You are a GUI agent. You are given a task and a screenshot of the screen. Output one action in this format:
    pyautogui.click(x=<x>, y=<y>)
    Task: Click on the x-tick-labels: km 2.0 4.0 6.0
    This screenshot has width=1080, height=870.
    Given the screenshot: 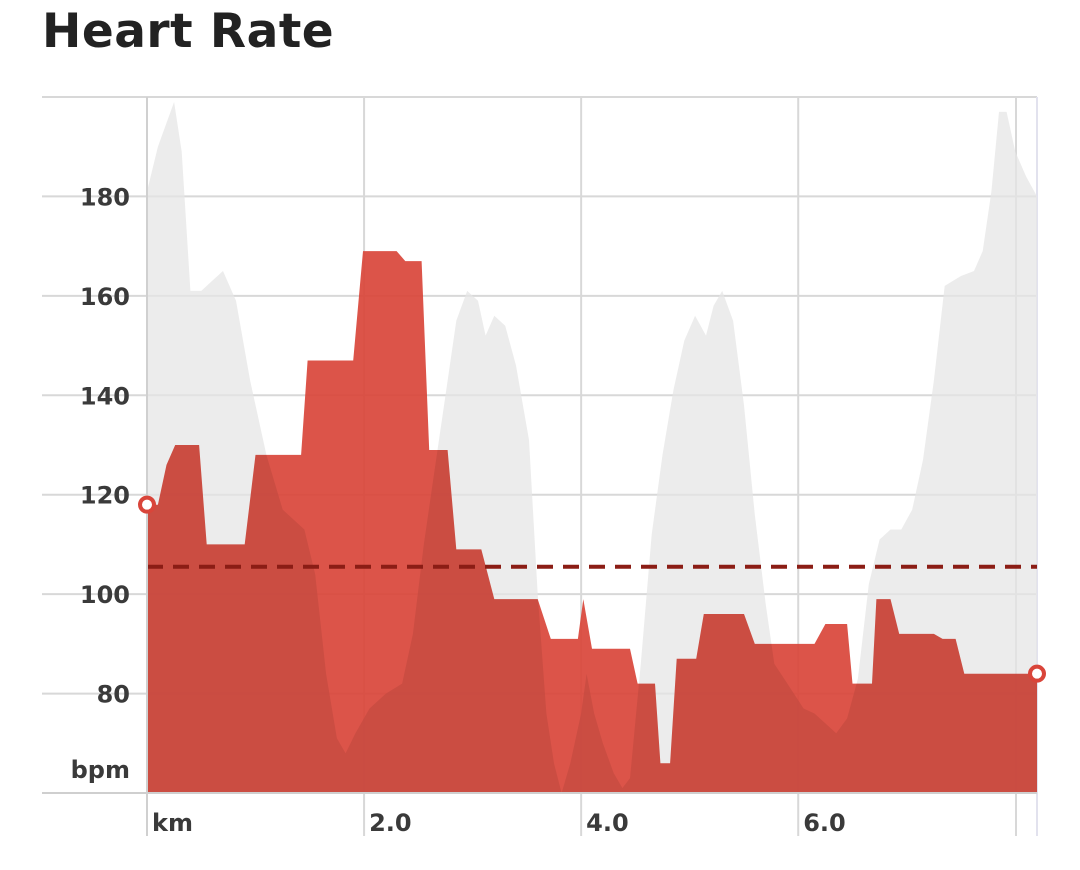 What is the action you would take?
    pyautogui.click(x=499, y=823)
    